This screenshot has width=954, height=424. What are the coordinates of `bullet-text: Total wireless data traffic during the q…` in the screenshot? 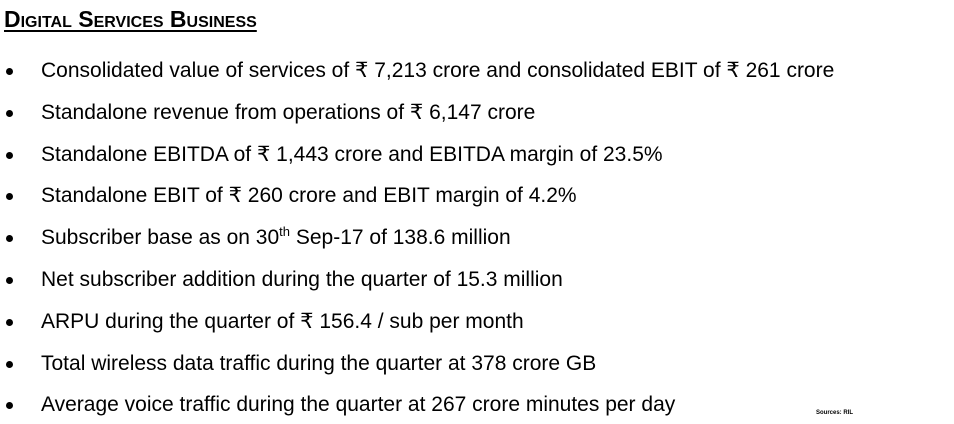 It's located at (318, 364).